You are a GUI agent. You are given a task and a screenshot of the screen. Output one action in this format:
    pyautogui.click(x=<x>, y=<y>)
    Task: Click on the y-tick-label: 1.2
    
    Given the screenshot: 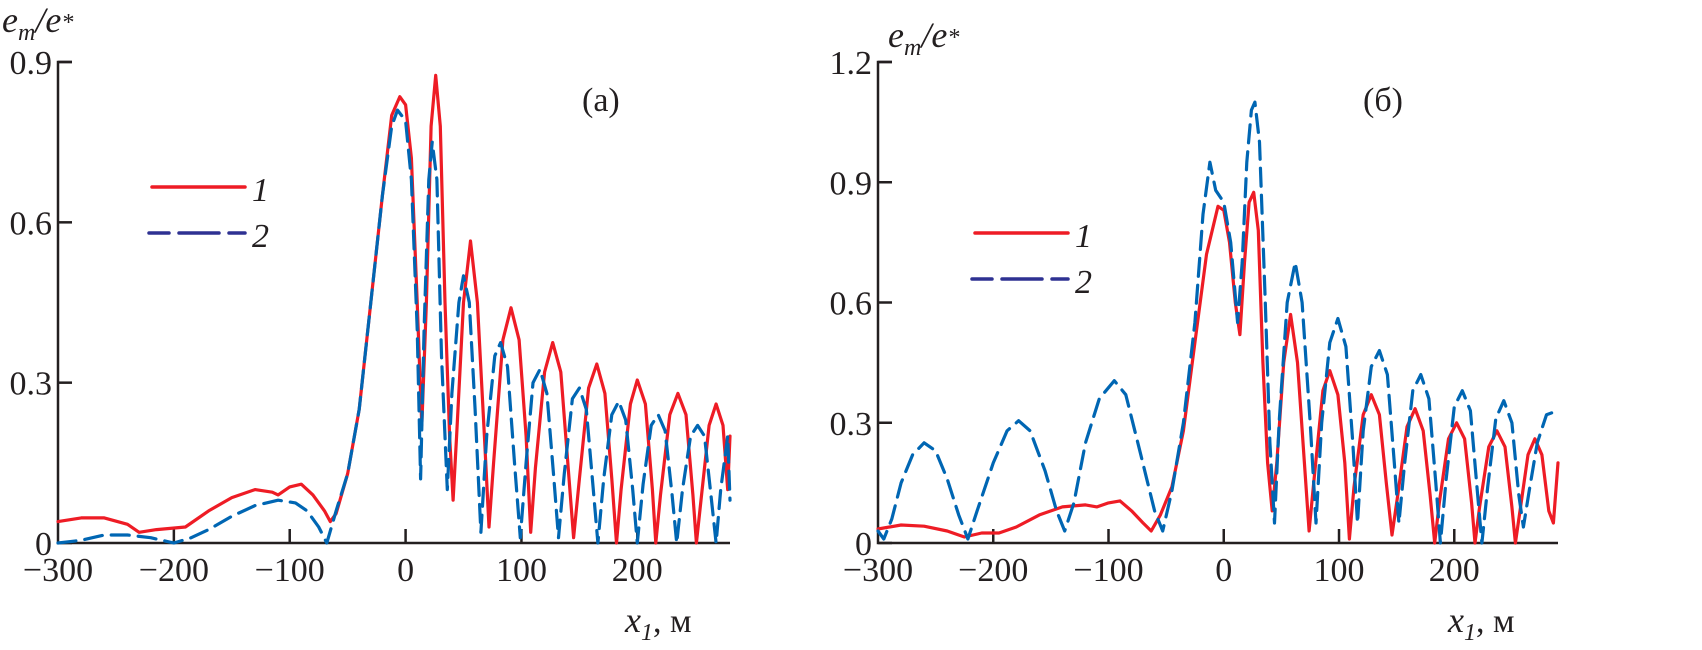 What is the action you would take?
    pyautogui.click(x=851, y=63)
    